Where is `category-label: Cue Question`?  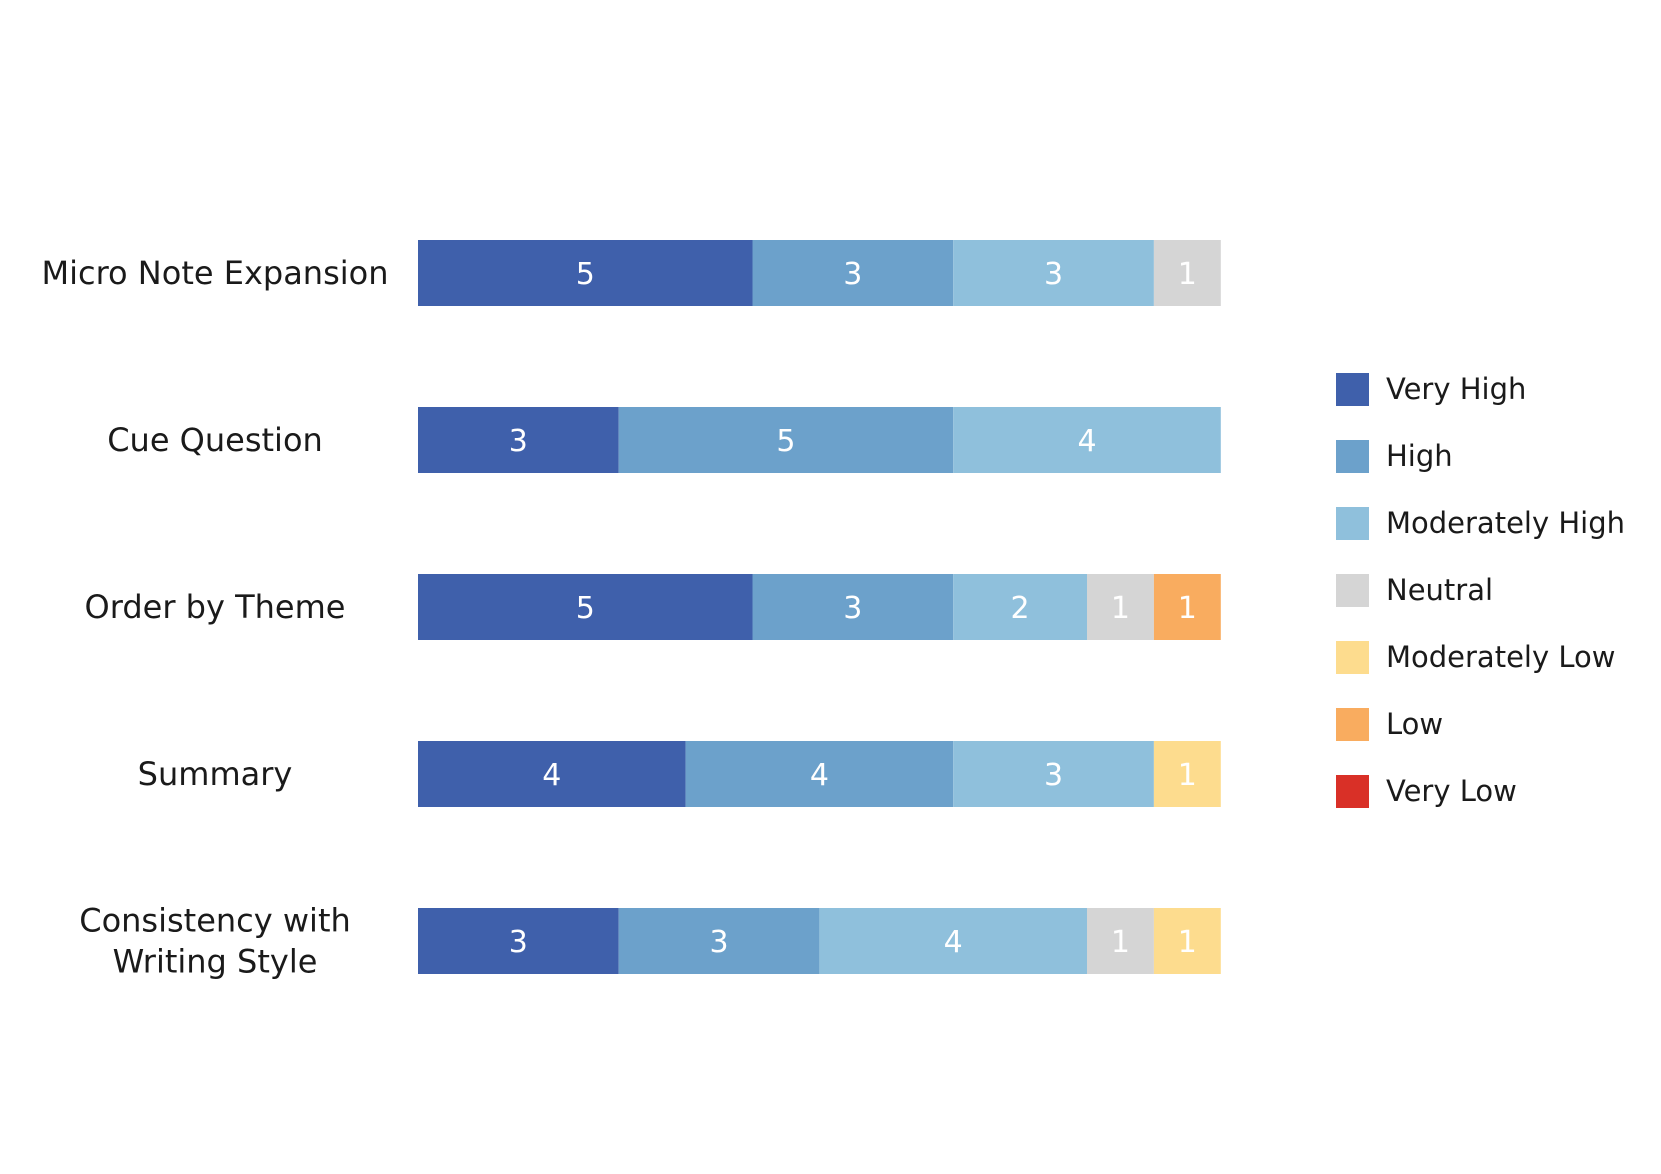
category-label: Cue Question is located at coordinates (215, 440).